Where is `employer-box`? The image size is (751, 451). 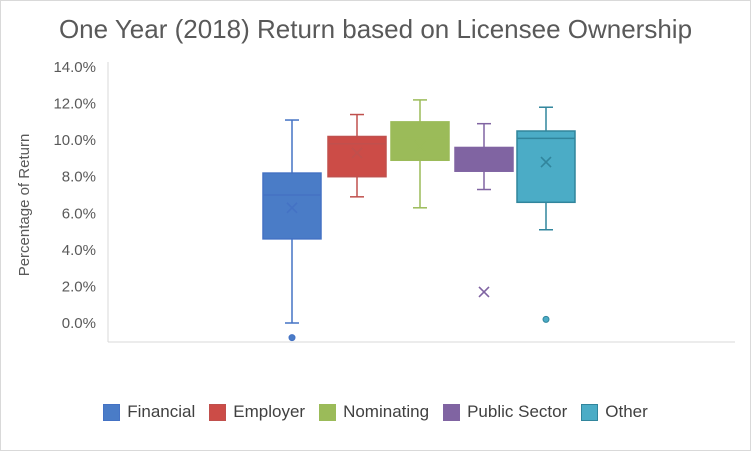
employer-box is located at coordinates (357, 156).